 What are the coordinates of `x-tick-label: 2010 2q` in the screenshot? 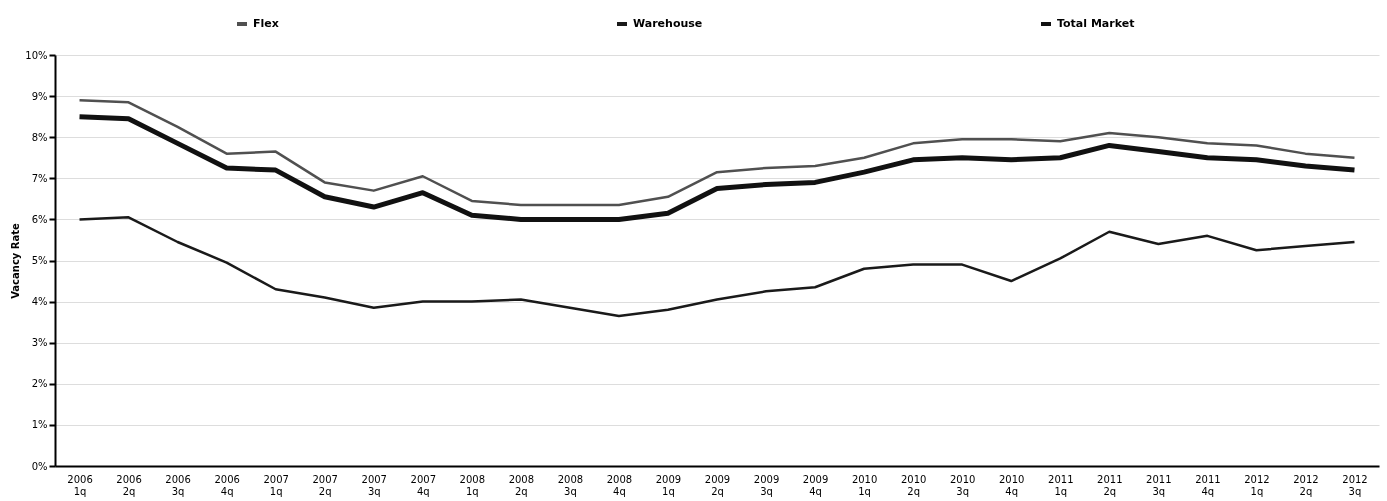 It's located at (913, 485).